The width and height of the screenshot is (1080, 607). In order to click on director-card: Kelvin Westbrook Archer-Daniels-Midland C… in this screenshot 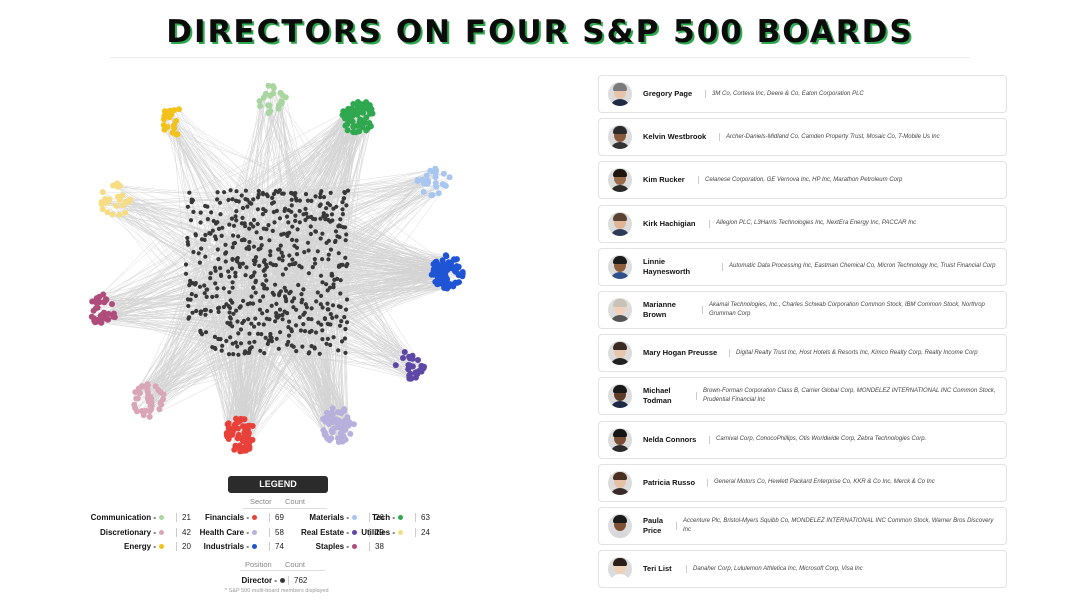, I will do `click(802, 137)`.